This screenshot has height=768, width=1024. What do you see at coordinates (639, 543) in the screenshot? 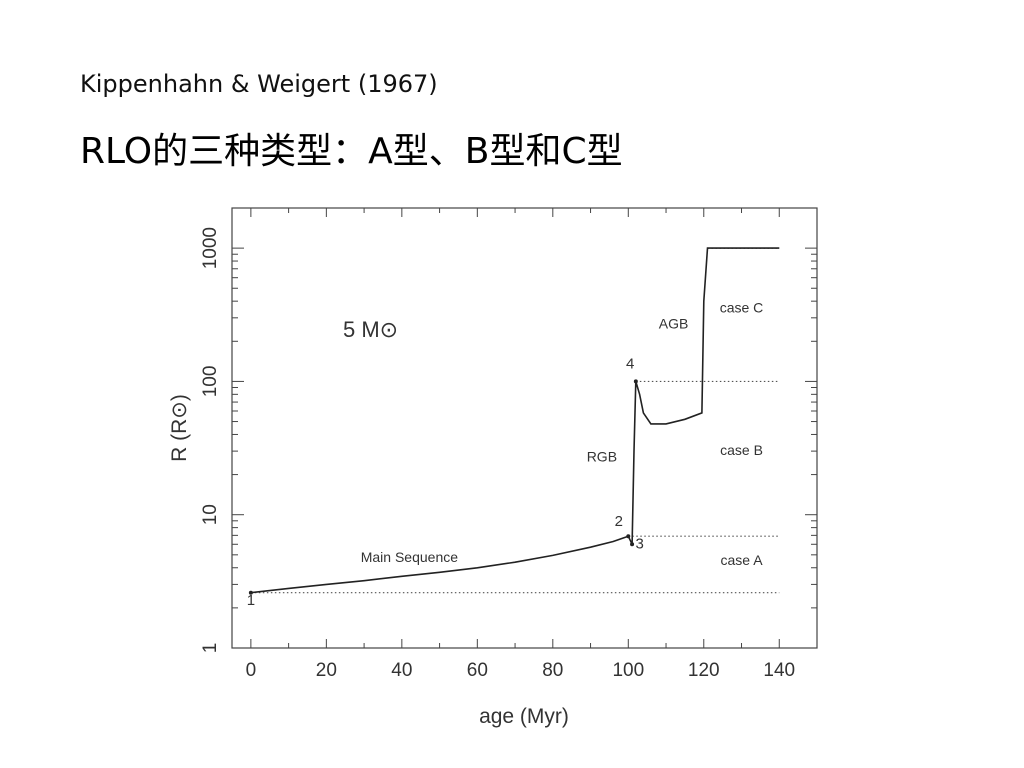
I see `annotation-label: 3` at bounding box center [639, 543].